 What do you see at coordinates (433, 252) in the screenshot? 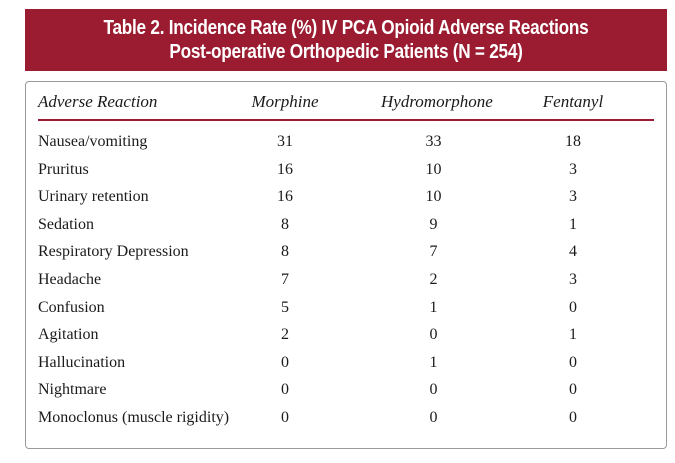
I see `cell-hydromorphone: 7` at bounding box center [433, 252].